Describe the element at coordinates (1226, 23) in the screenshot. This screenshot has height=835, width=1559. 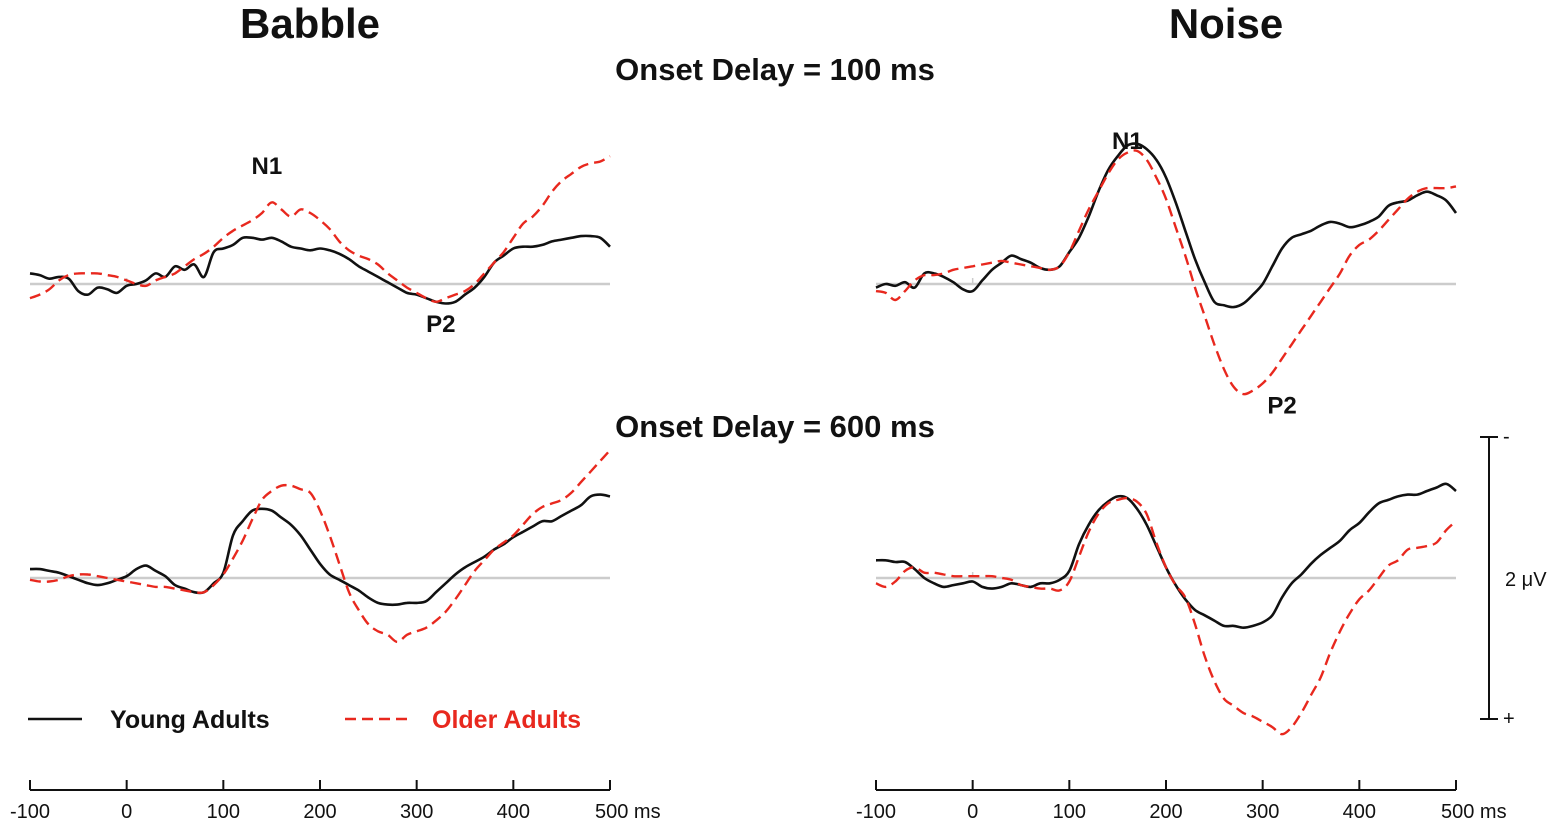
I see `noise-column-title: Noise` at that location.